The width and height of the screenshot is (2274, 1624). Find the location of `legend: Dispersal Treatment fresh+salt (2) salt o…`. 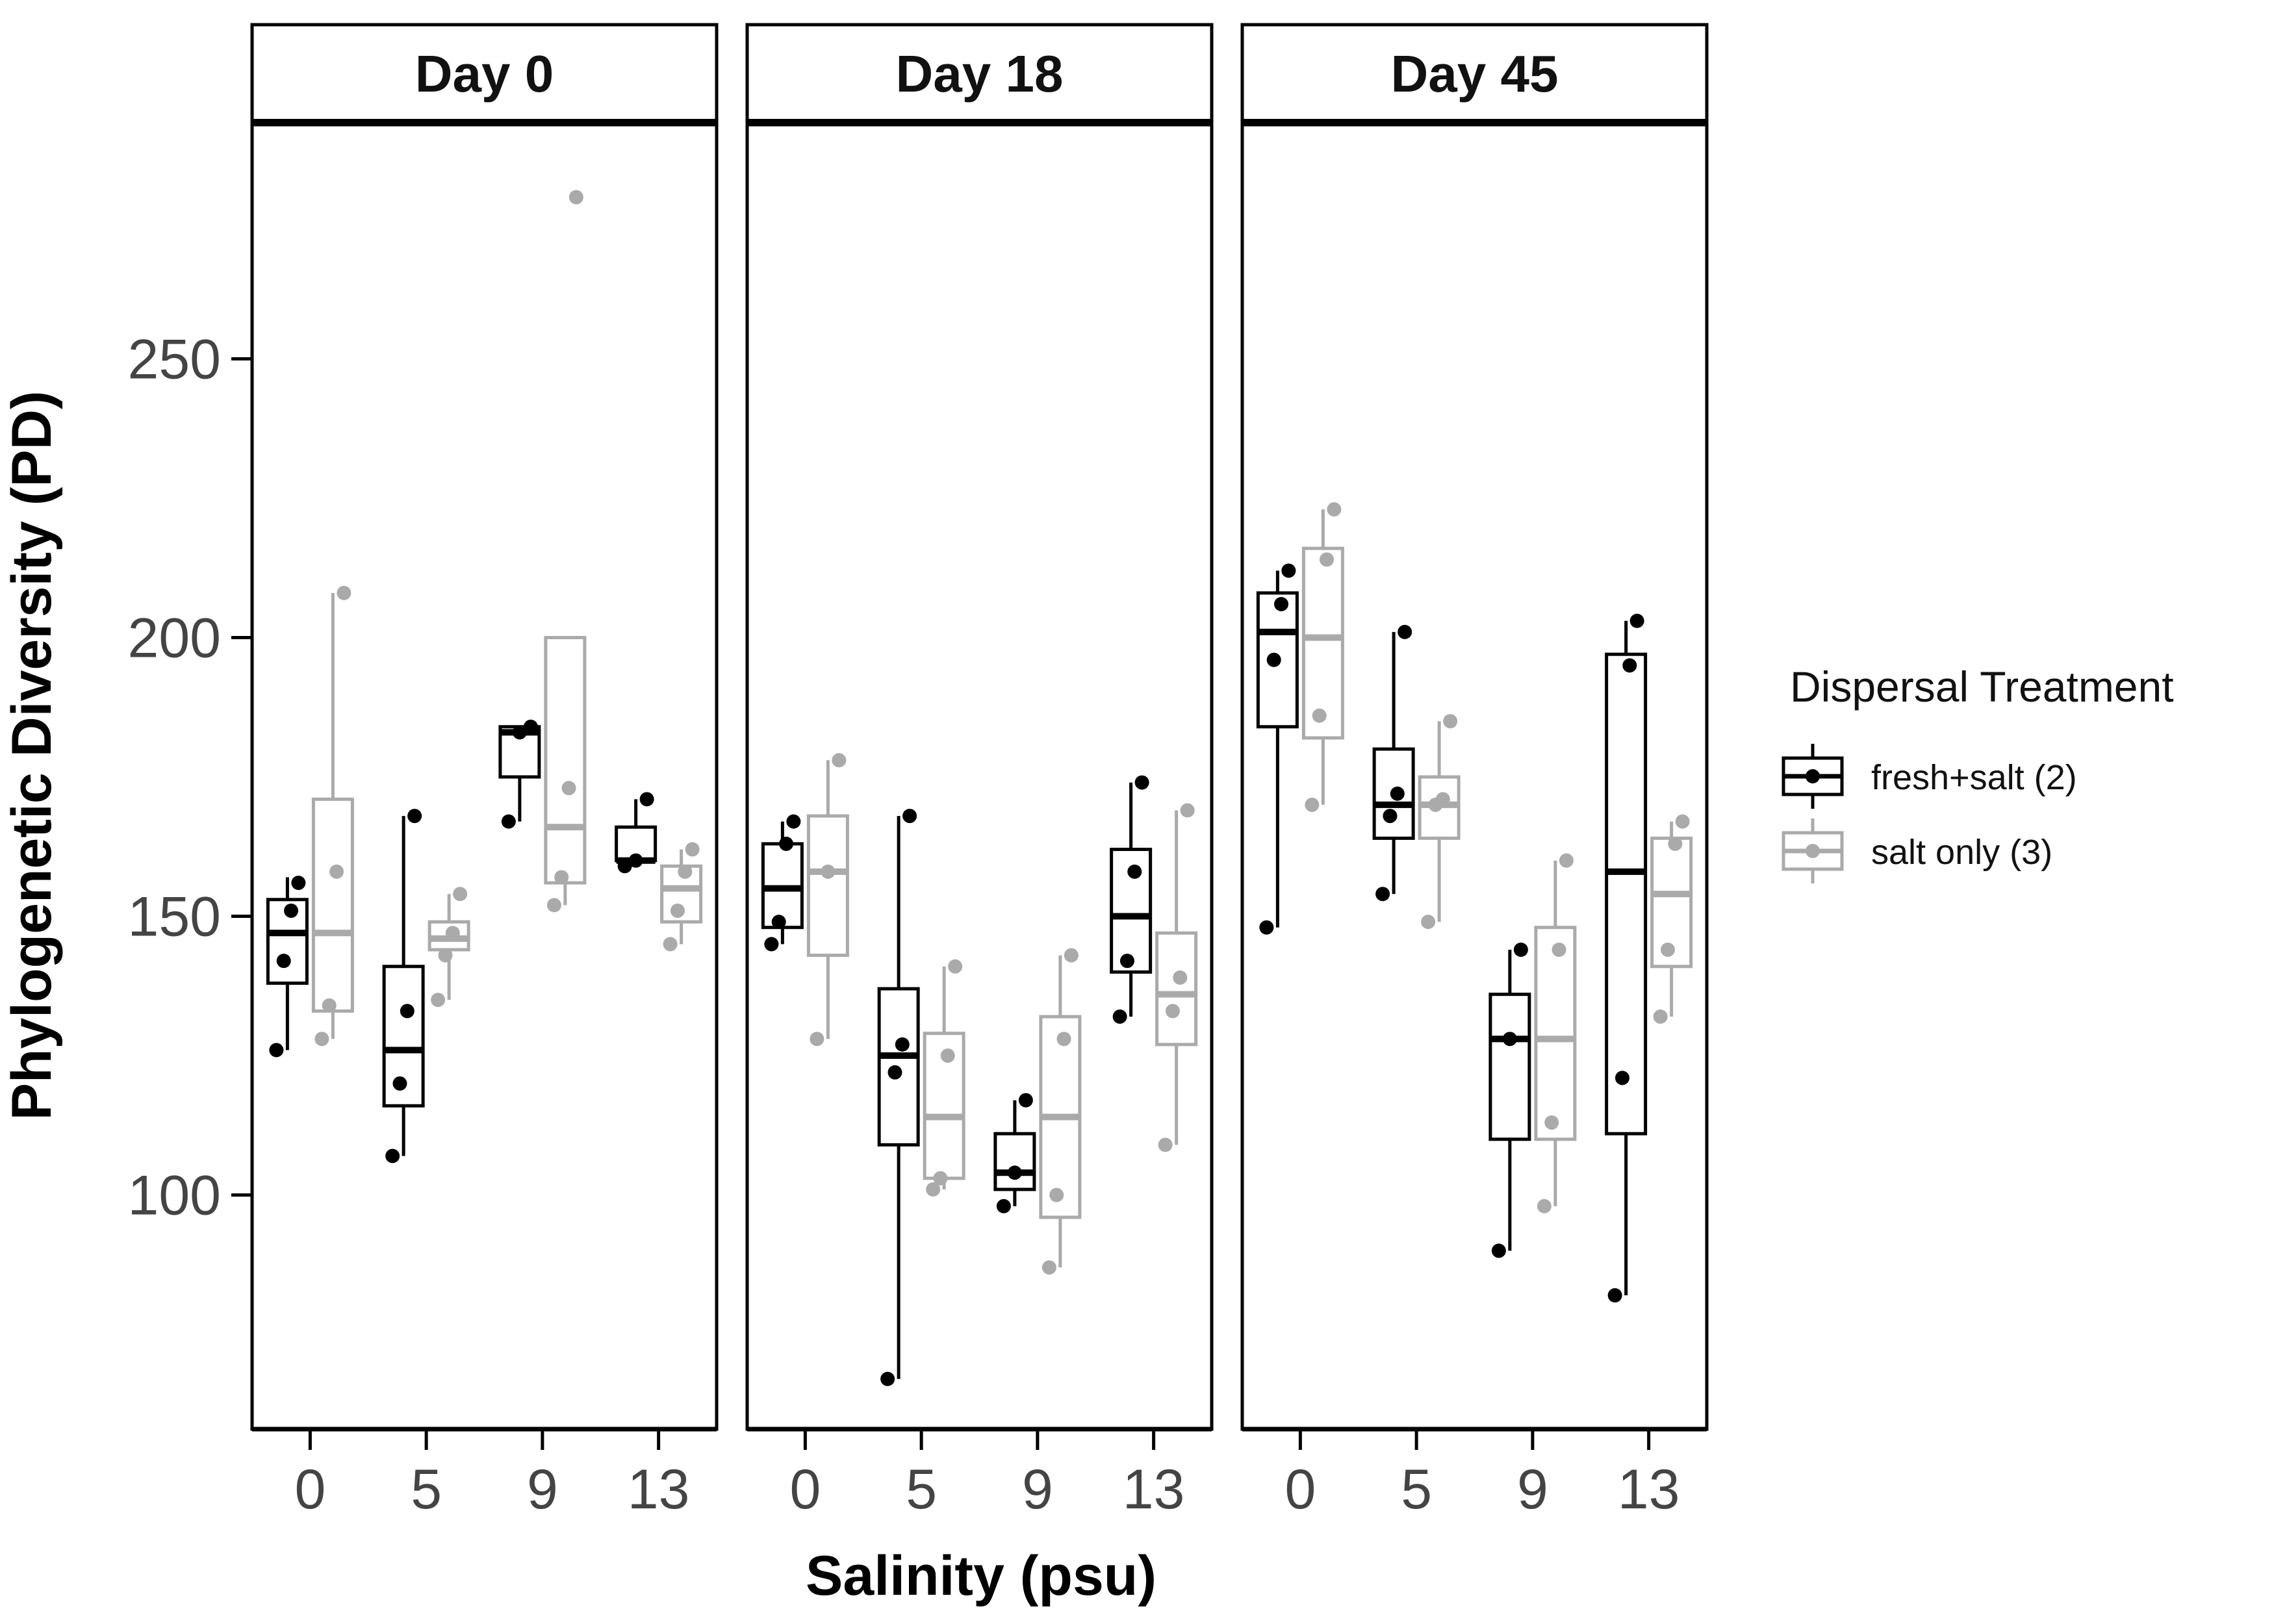

legend: Dispersal Treatment fresh+salt (2) salt o… is located at coordinates (1978, 773).